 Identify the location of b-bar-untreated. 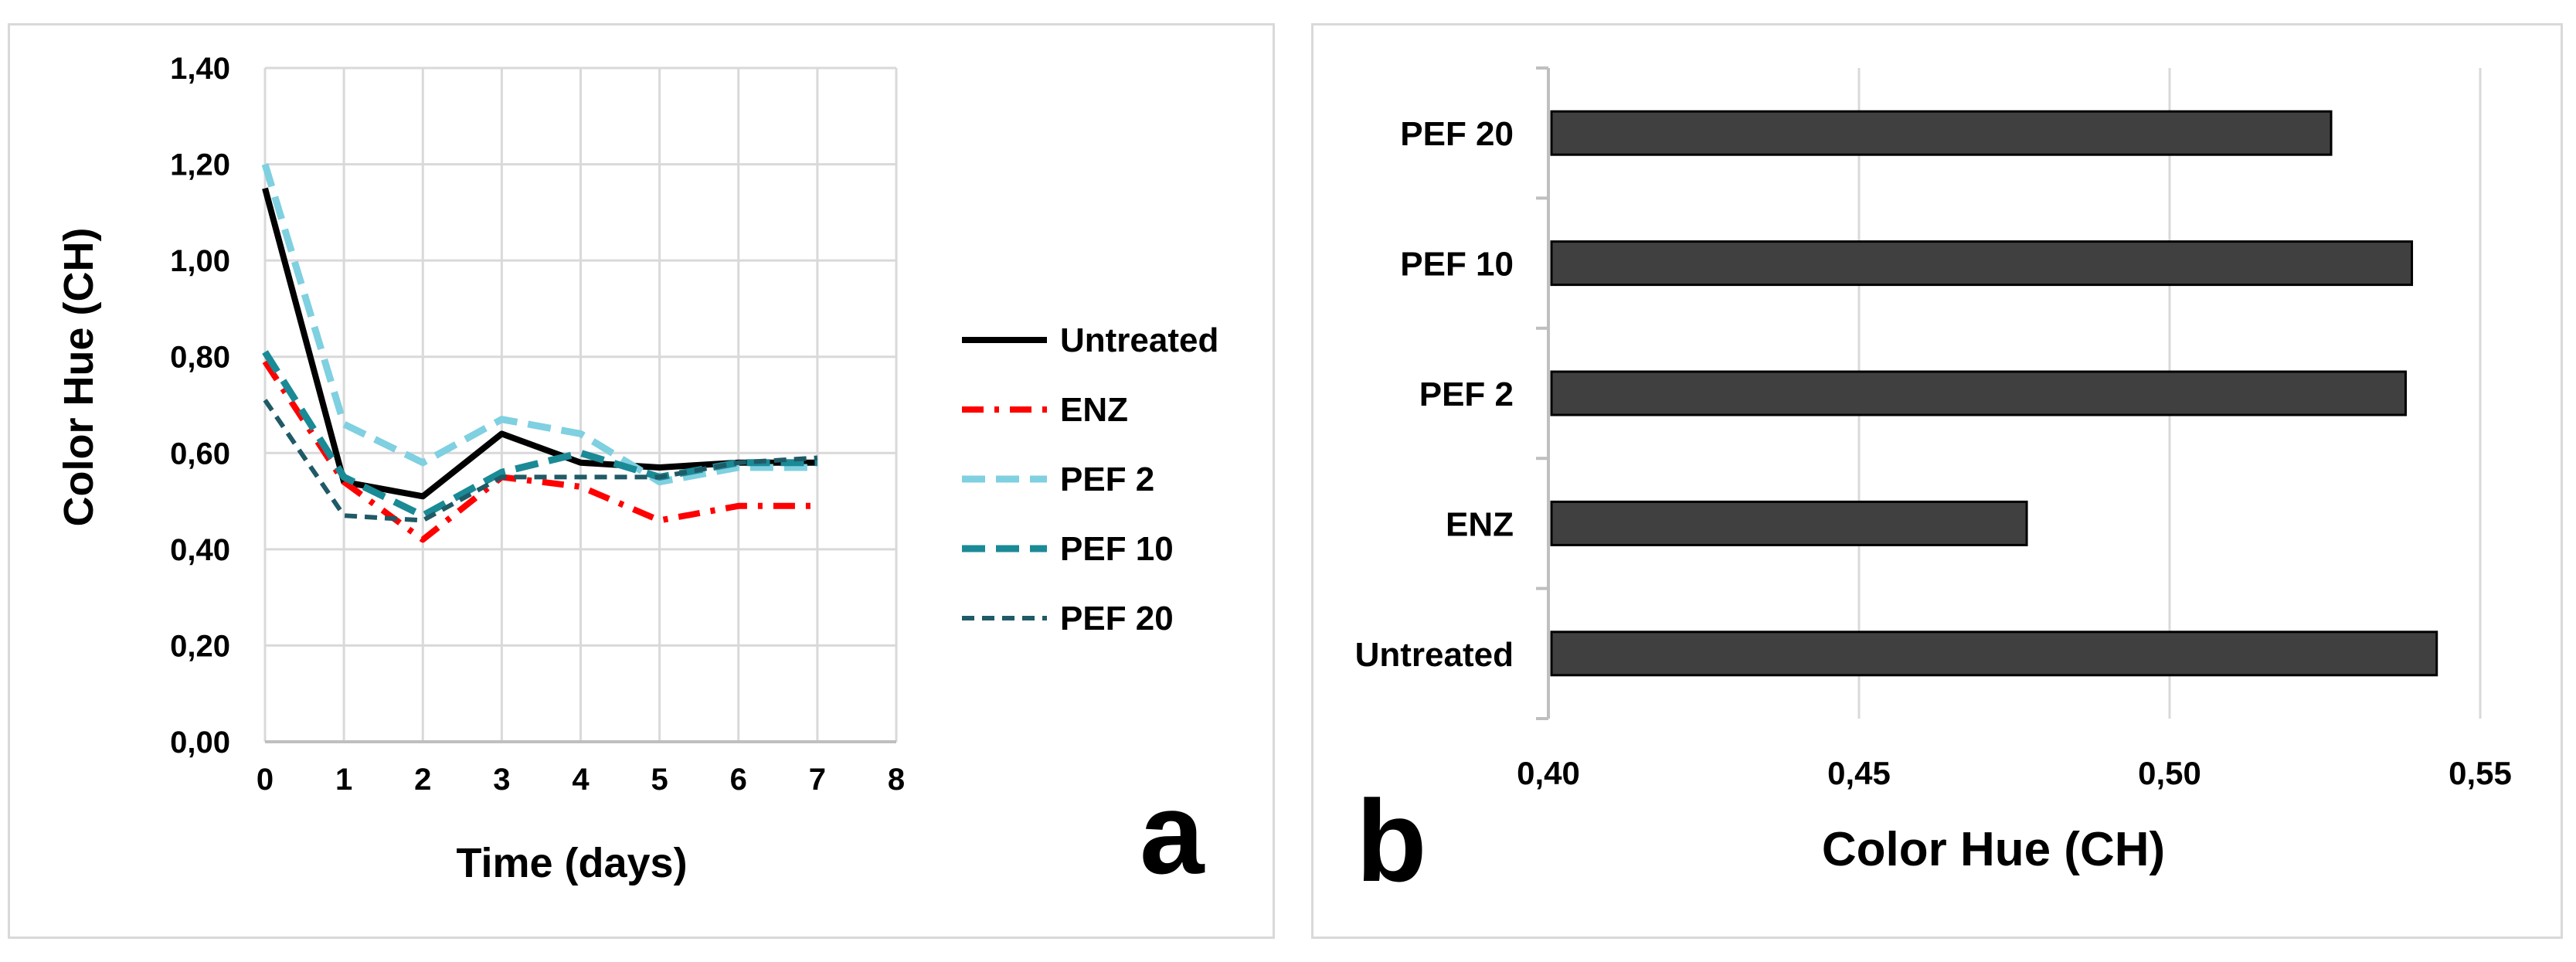
(1994, 654).